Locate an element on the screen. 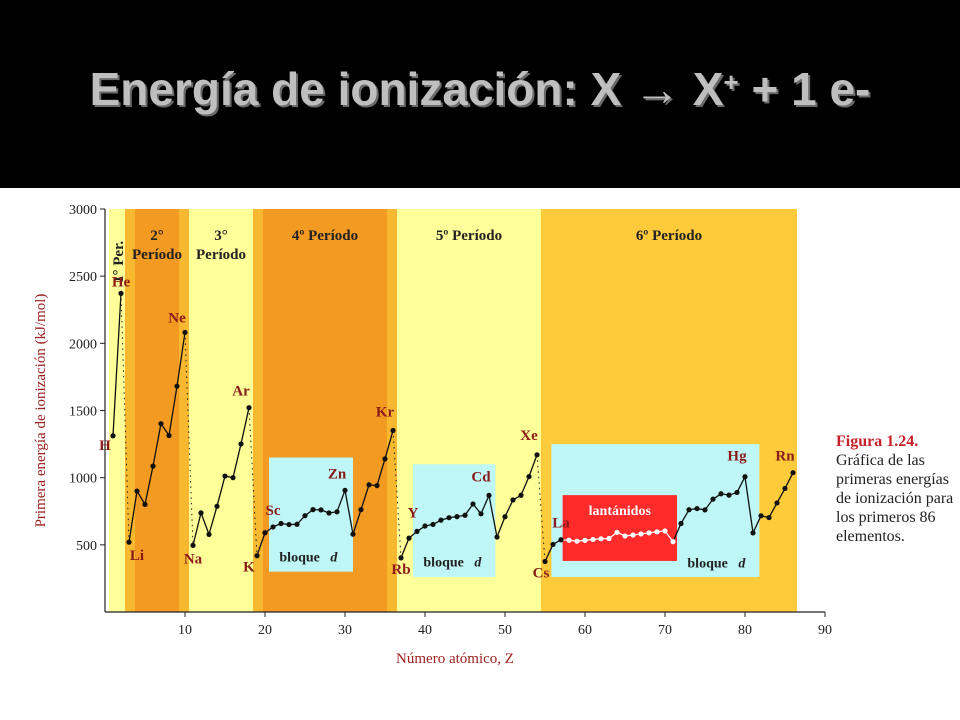 The height and width of the screenshot is (720, 960). element-label: Na is located at coordinates (193, 559).